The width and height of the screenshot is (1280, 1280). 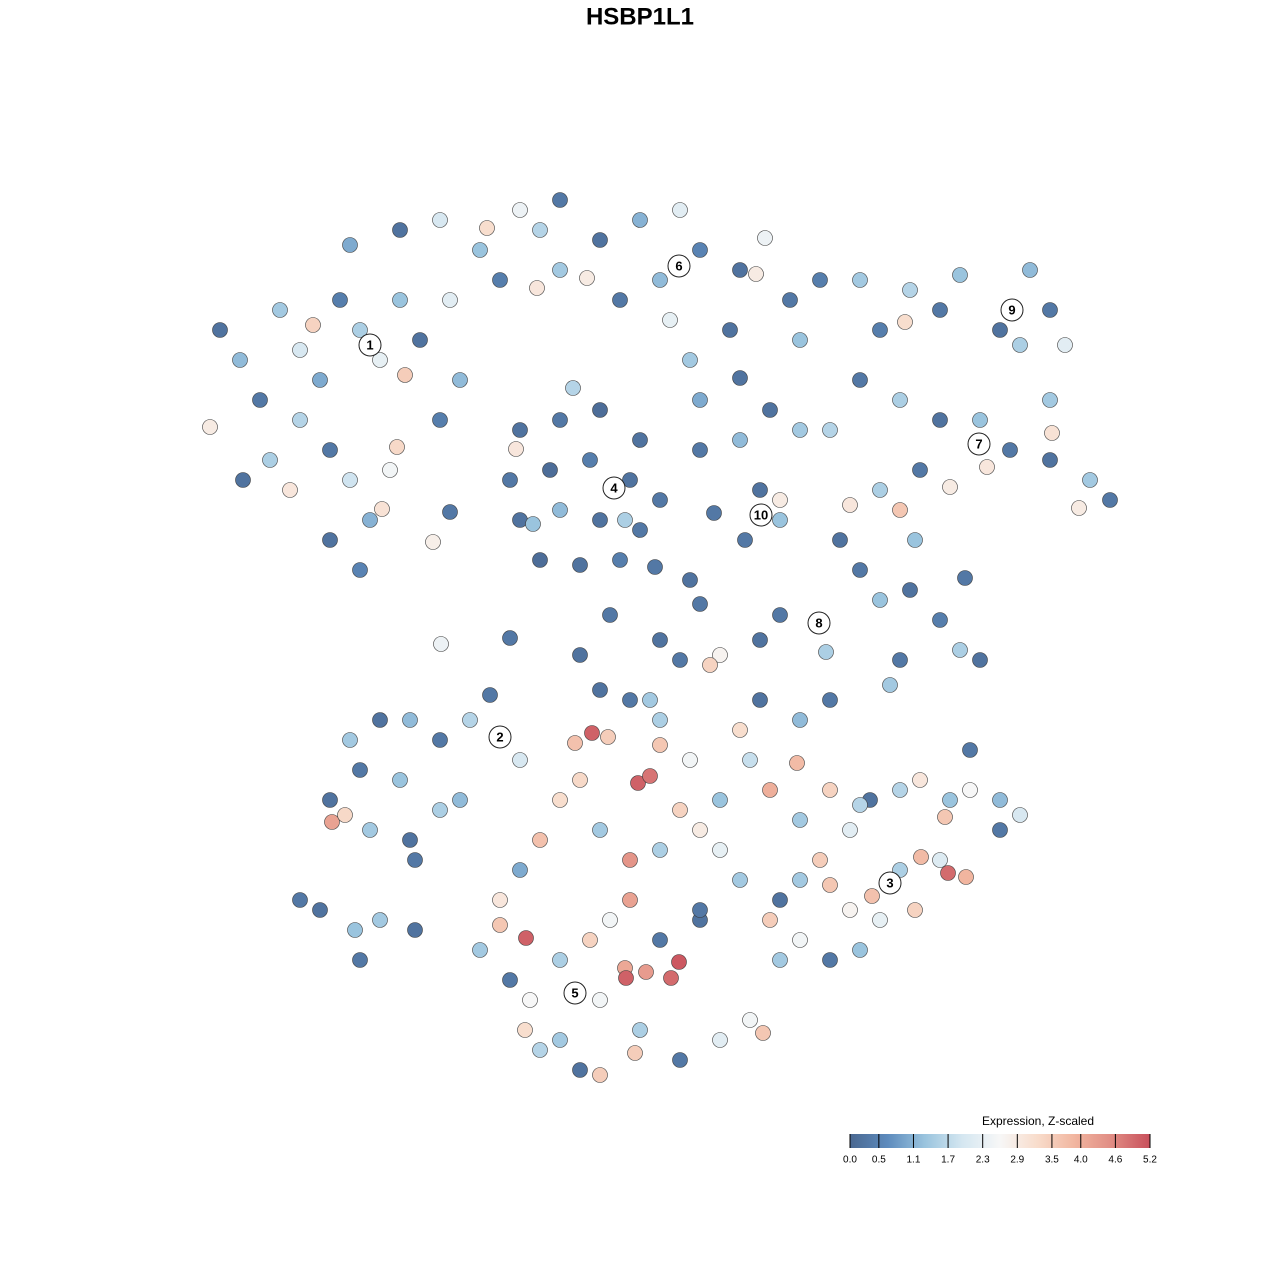 I want to click on colorbar-tick-label: 2.3, so click(x=983, y=1160).